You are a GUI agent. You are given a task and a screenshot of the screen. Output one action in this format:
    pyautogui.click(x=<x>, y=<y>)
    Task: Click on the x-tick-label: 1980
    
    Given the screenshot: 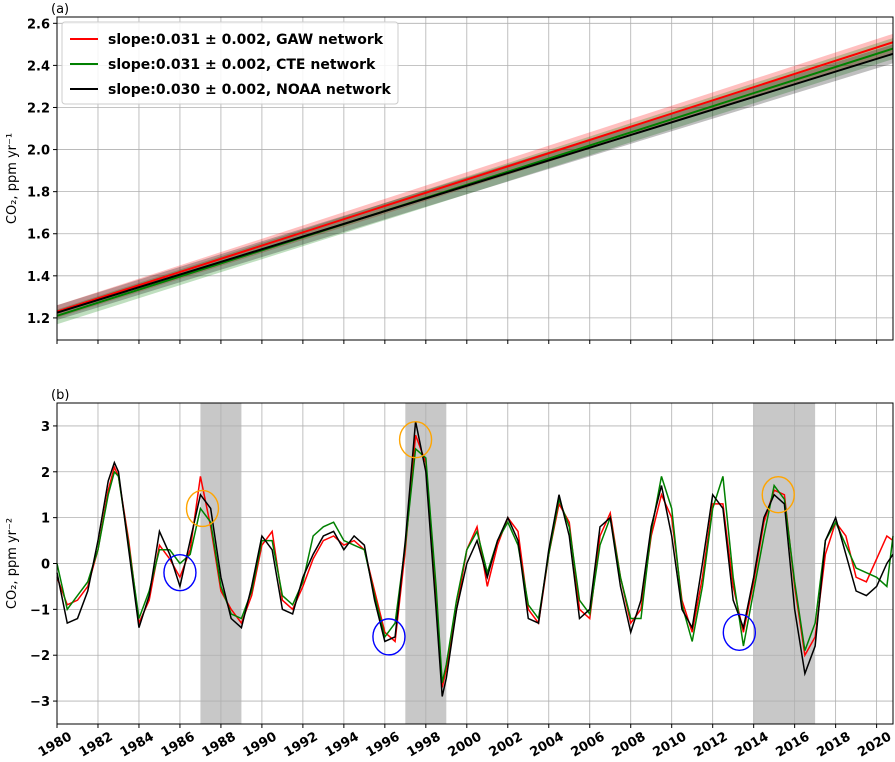 What is the action you would take?
    pyautogui.click(x=55, y=744)
    